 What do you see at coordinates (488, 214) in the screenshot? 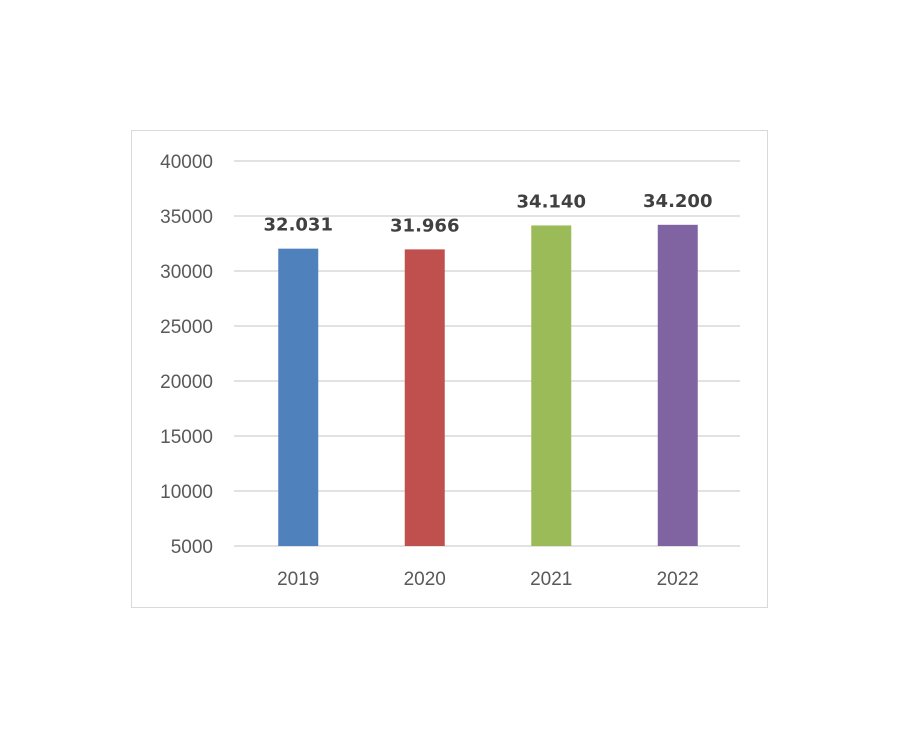
I see `data-labels: 32.031 31.966 34.140 34.200` at bounding box center [488, 214].